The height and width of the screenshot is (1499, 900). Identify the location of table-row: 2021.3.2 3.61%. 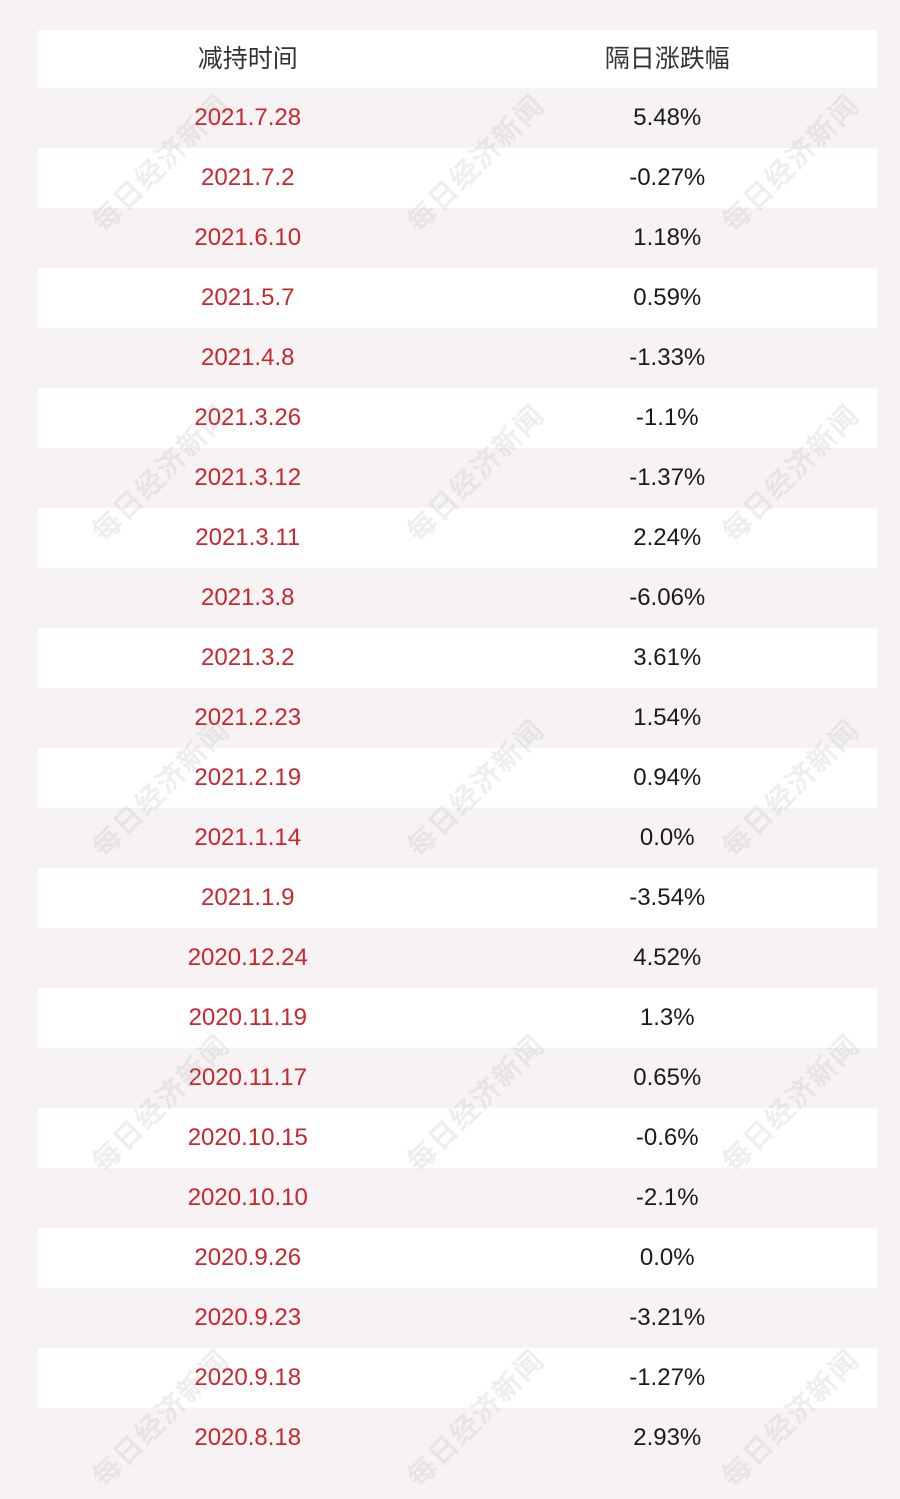
(457, 658).